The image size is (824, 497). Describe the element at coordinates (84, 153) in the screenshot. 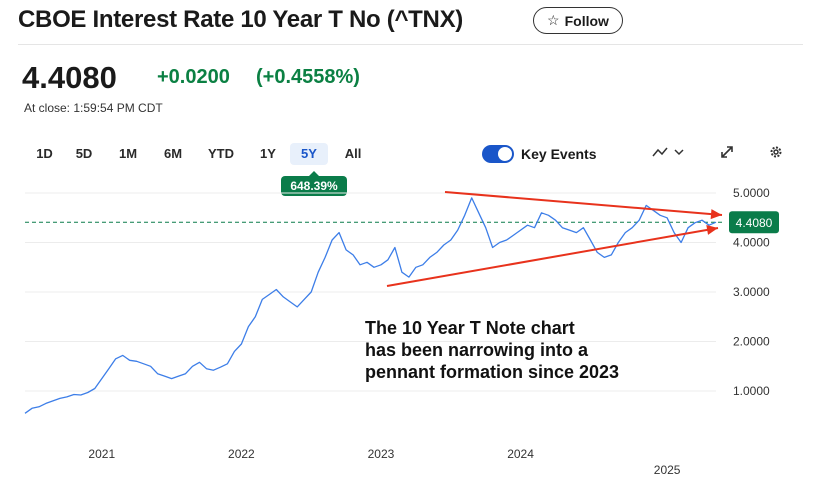

I see `range-5d: 5D` at that location.